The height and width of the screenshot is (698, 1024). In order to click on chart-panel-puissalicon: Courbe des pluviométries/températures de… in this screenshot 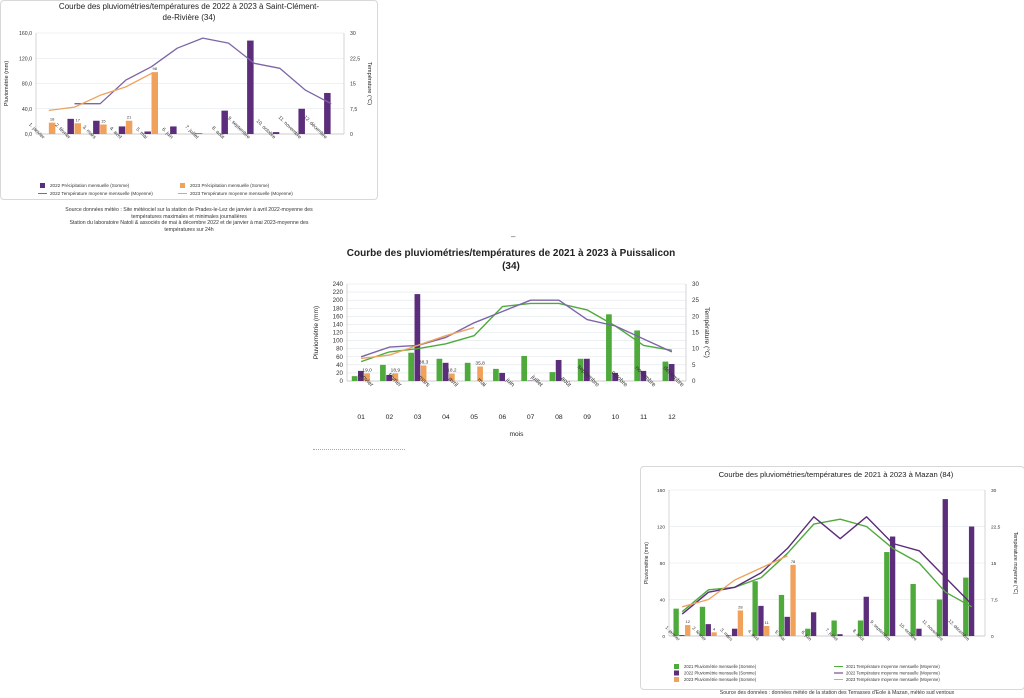, I will do `click(511, 347)`.